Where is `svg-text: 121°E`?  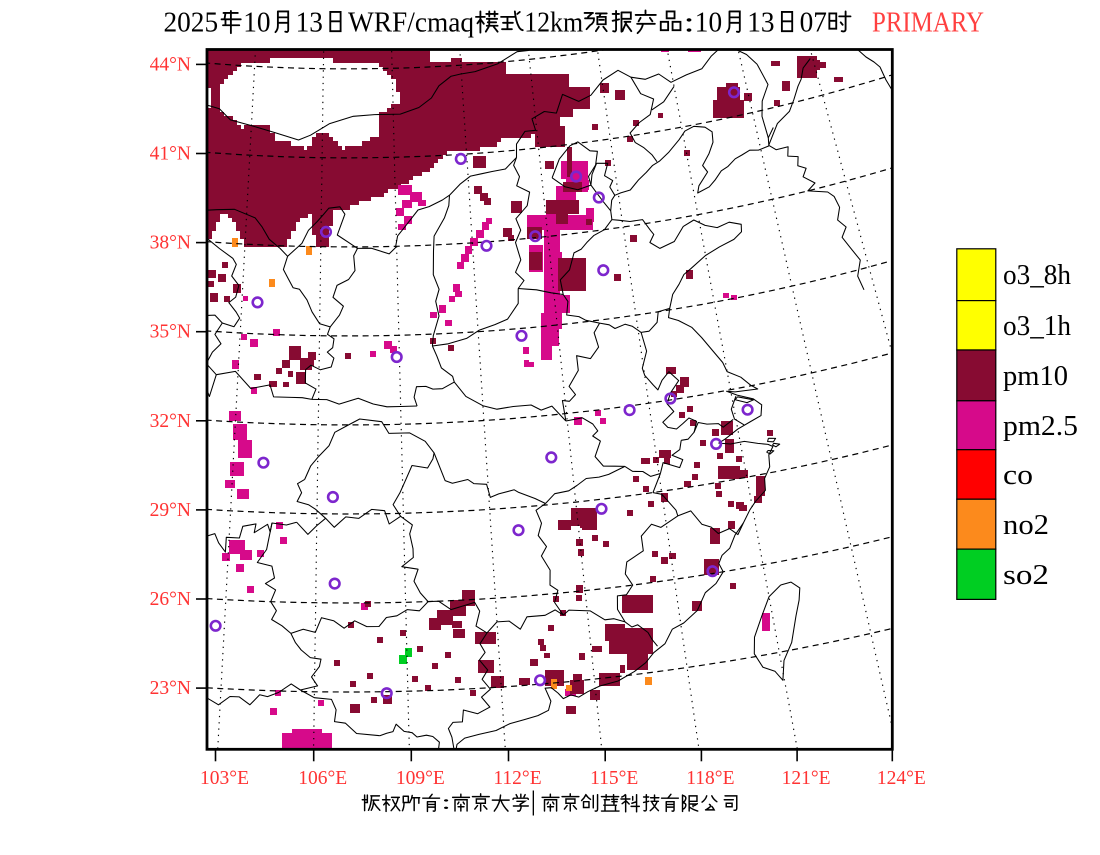 svg-text: 121°E is located at coordinates (806, 778).